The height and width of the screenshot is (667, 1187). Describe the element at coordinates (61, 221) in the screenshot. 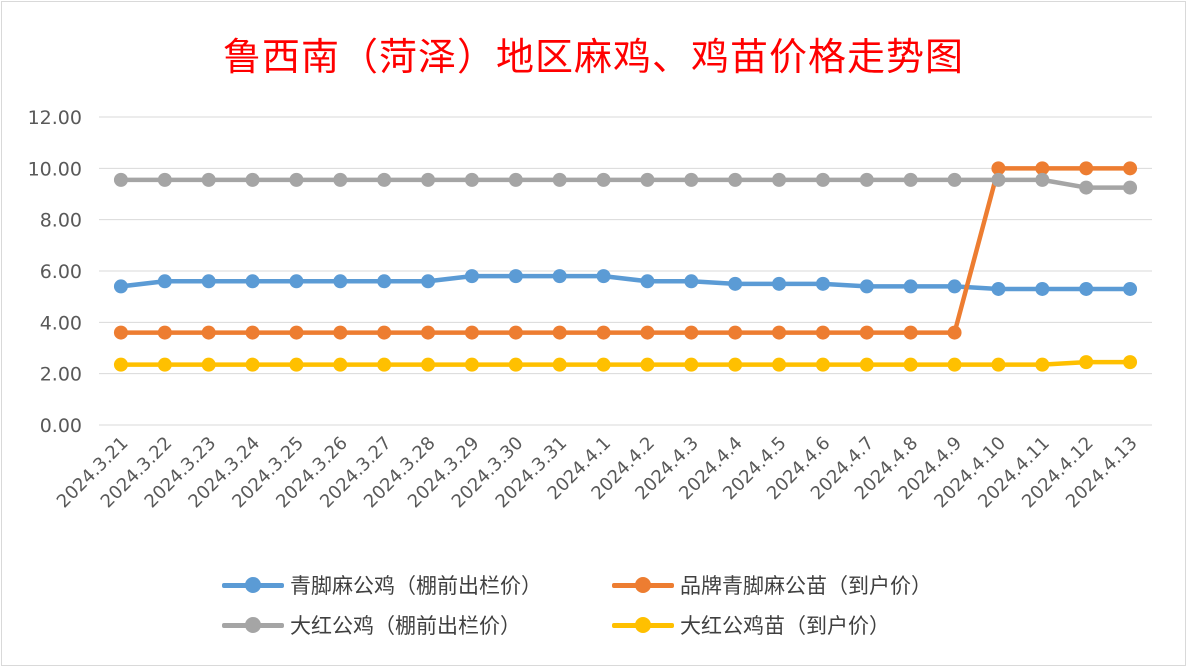

I see `y-tick-label: 8.00` at that location.